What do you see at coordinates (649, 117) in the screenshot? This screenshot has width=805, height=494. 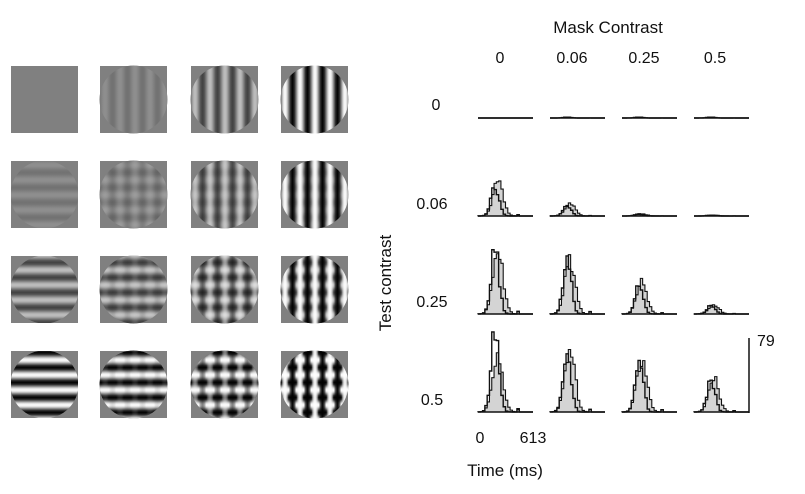 I see `psth-cell-r0-c2` at bounding box center [649, 117].